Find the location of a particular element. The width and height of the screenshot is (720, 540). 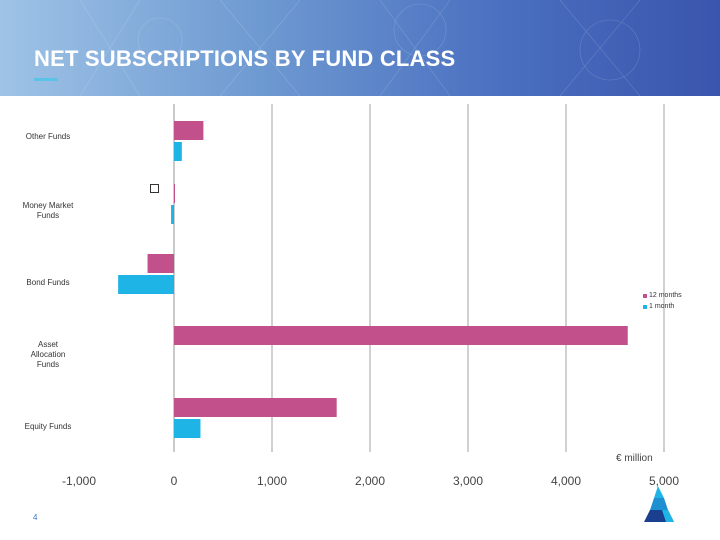

company-logo-icon is located at coordinates (659, 504).